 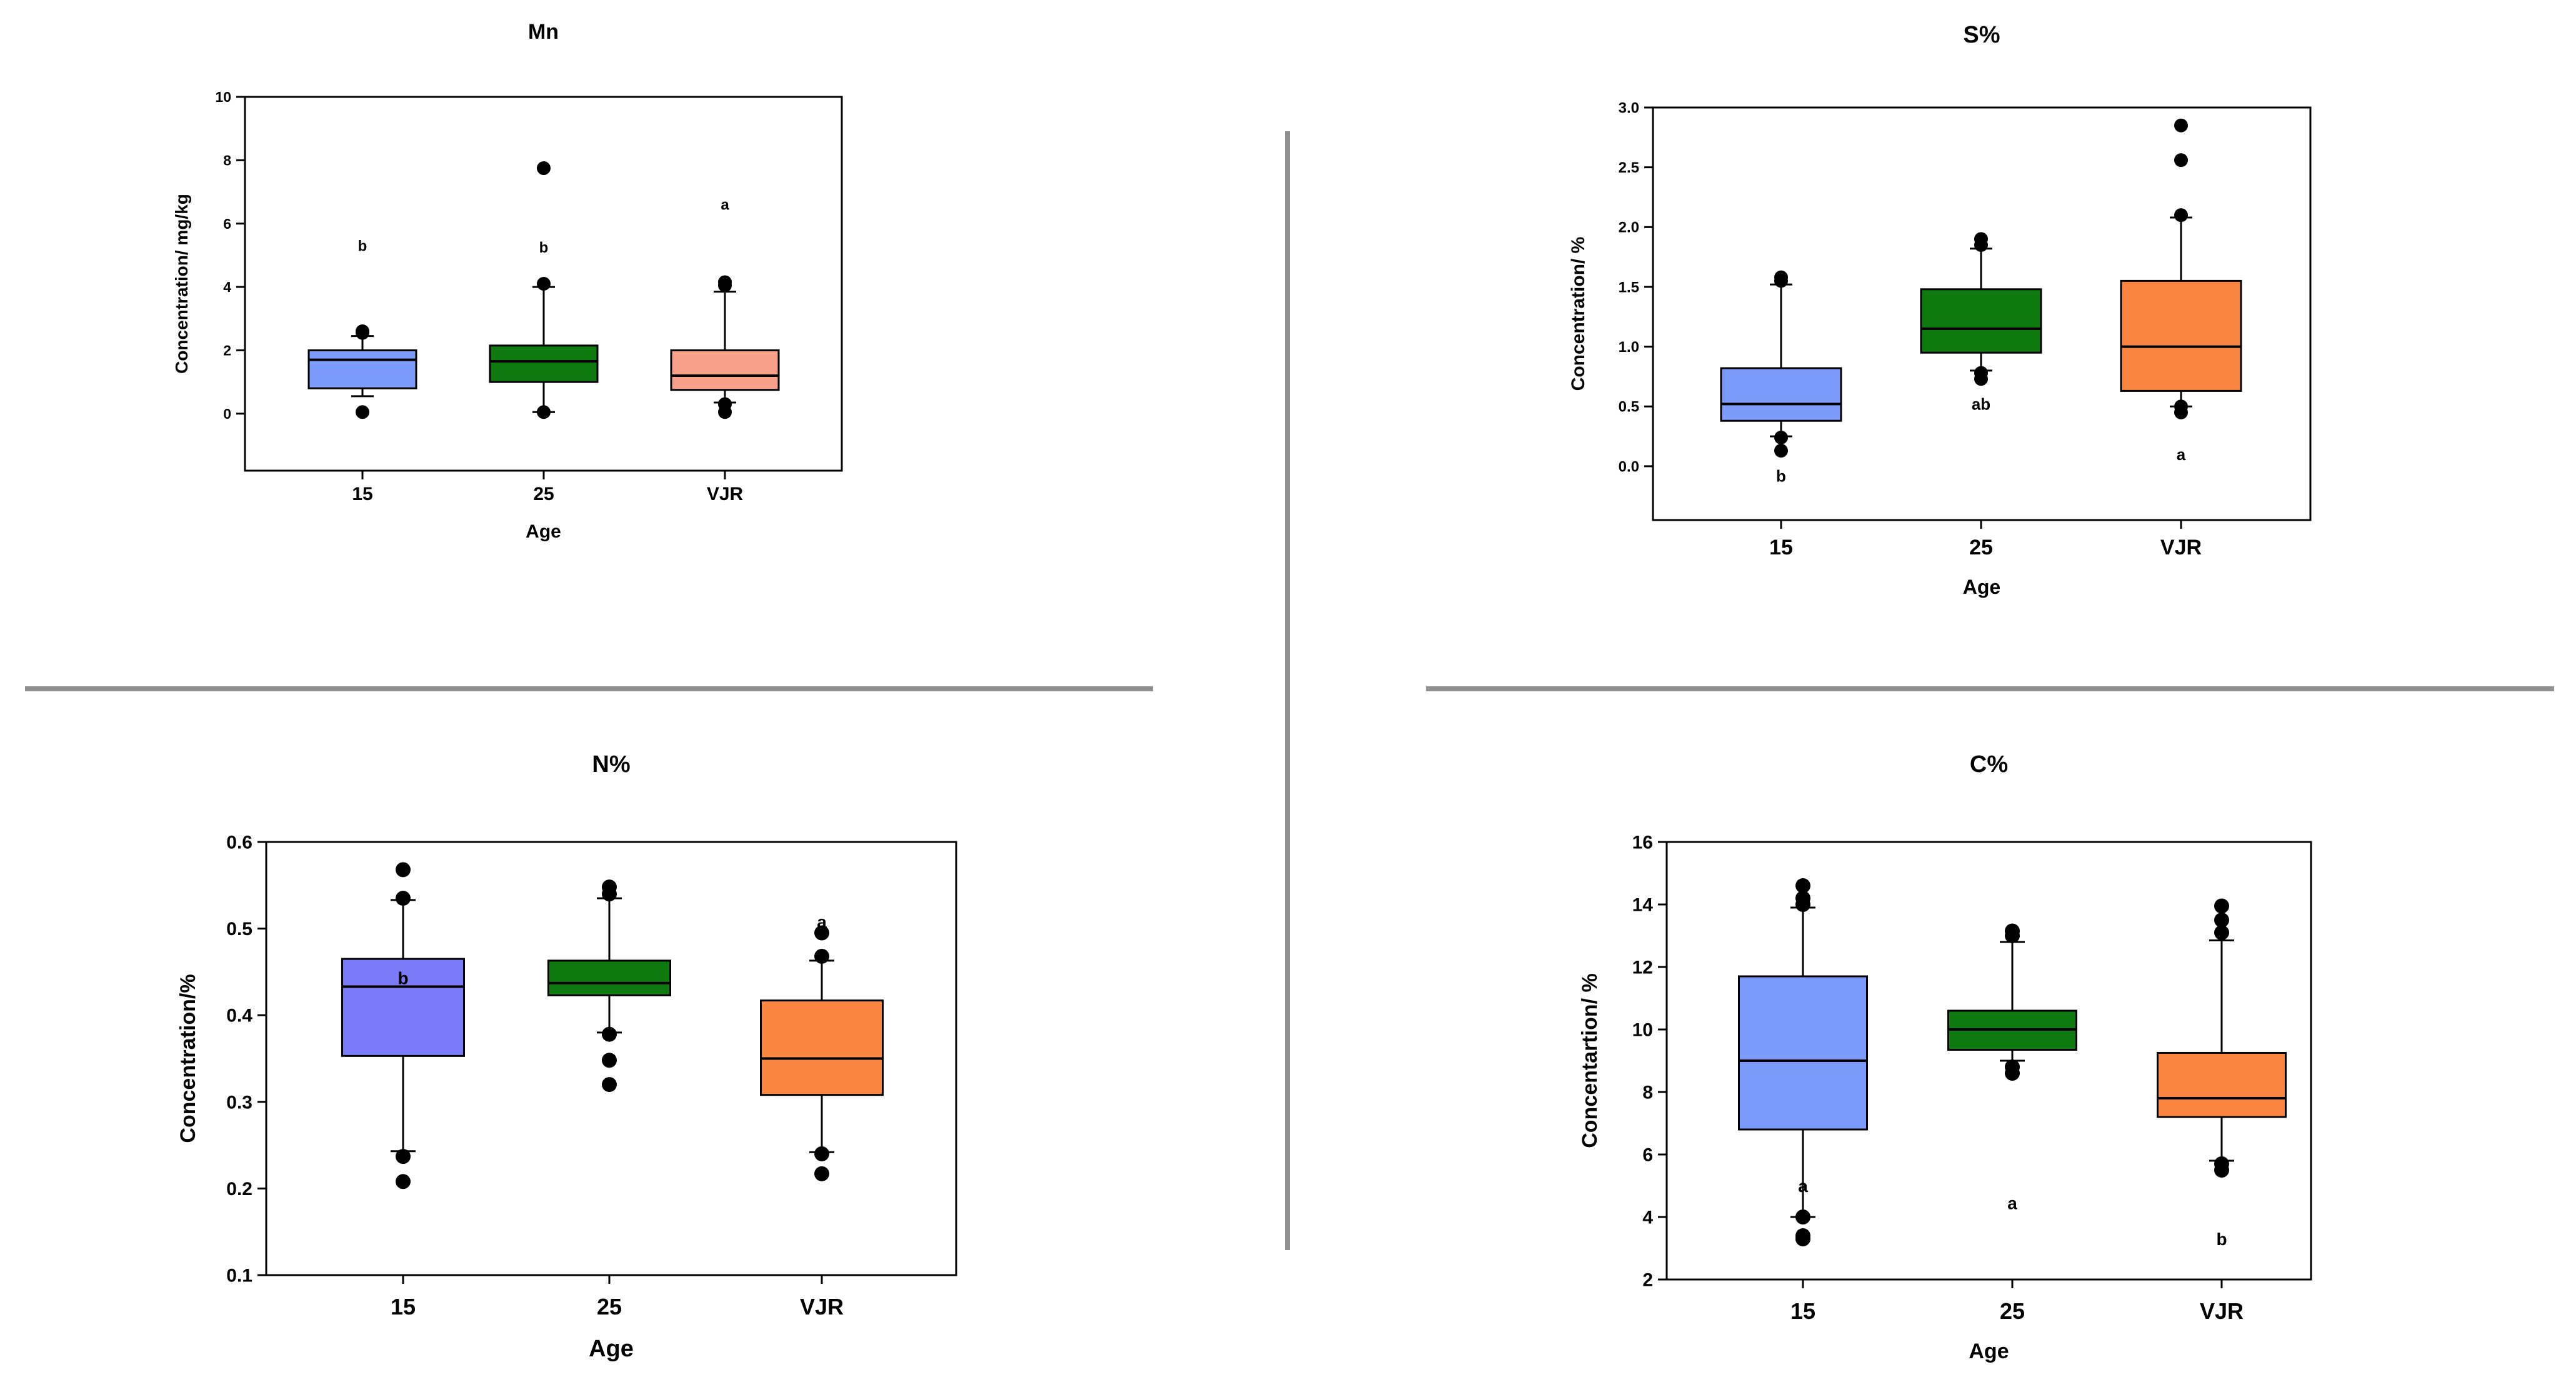 I want to click on y-tick-label: 0, so click(x=227, y=414).